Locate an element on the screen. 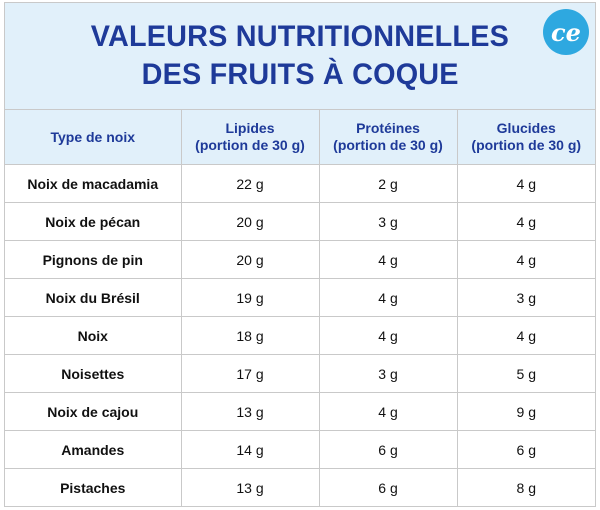  proteines-cell: 2 g is located at coordinates (388, 183).